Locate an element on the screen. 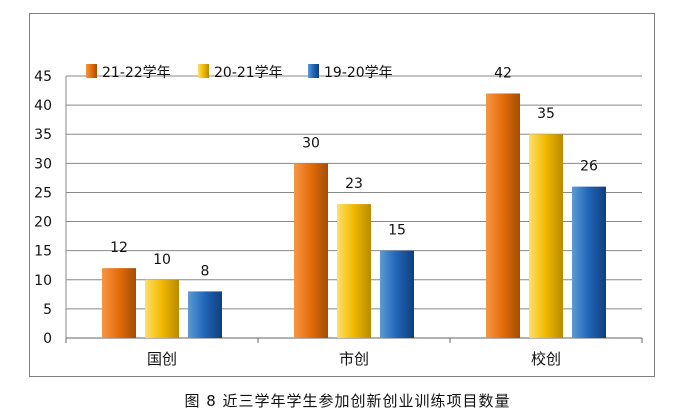 Image resolution: width=695 pixels, height=415 pixels. data-label: 8 is located at coordinates (205, 271).